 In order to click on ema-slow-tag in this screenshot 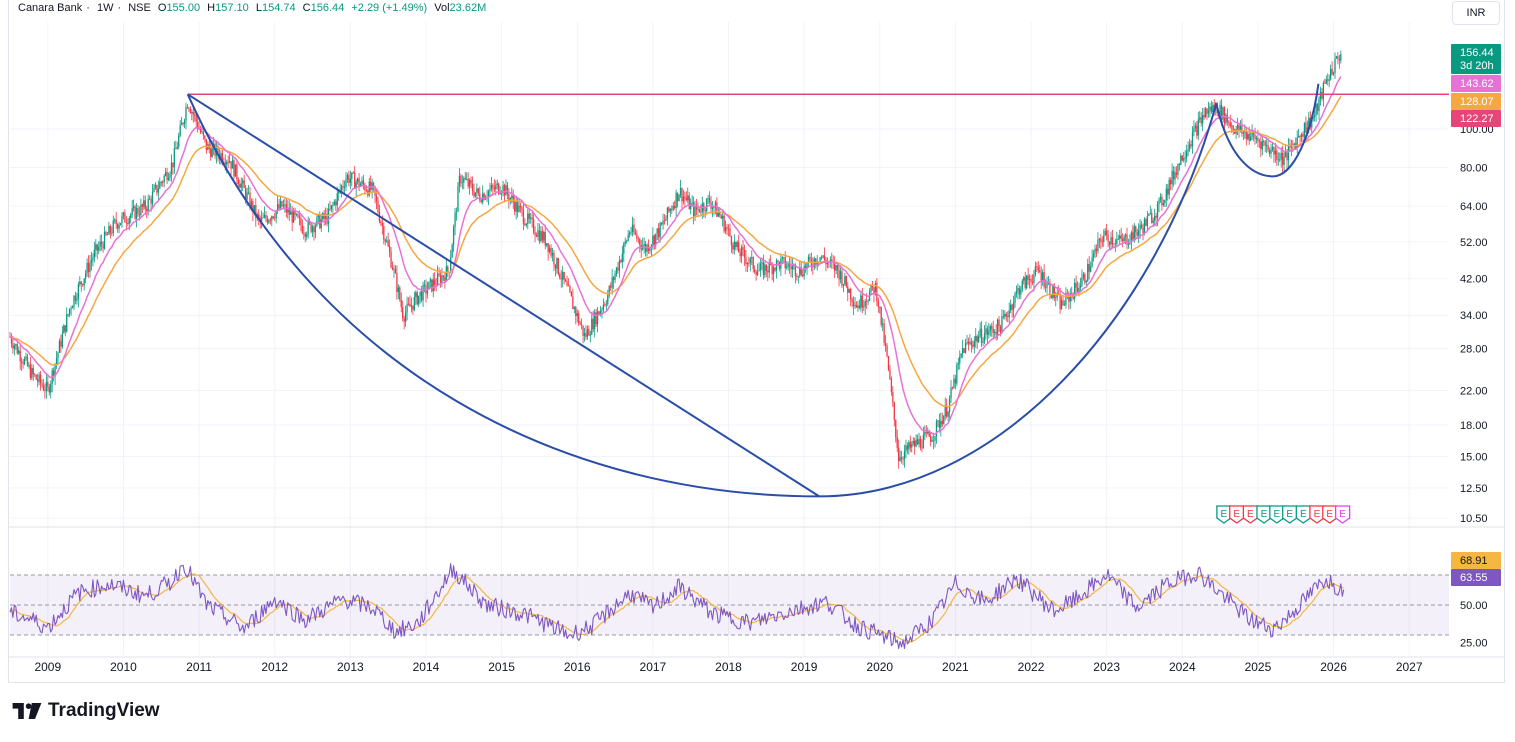, I will do `click(1476, 101)`.